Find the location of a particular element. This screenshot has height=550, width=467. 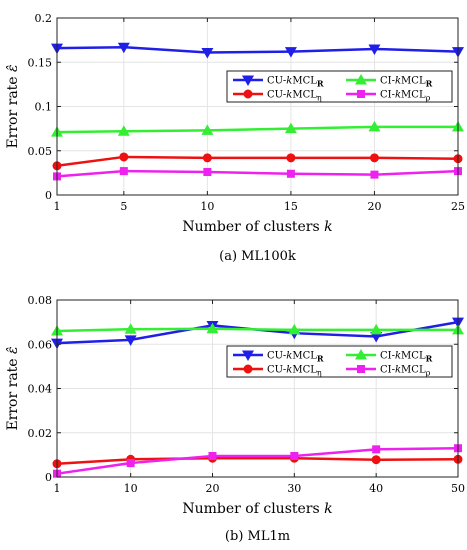

x-tick-label: 5 is located at coordinates (123, 206).